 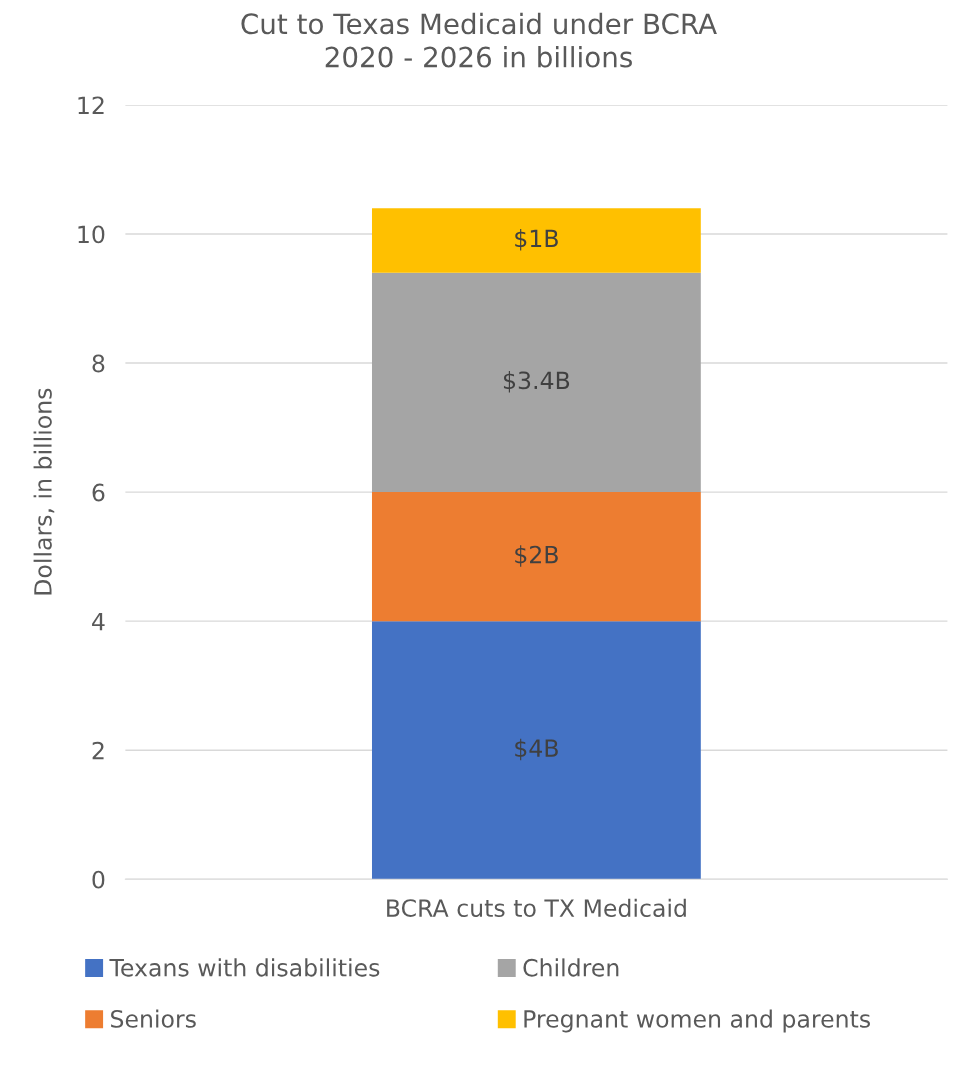 What do you see at coordinates (244, 967) in the screenshot?
I see `legend-label: Texans with disabilities` at bounding box center [244, 967].